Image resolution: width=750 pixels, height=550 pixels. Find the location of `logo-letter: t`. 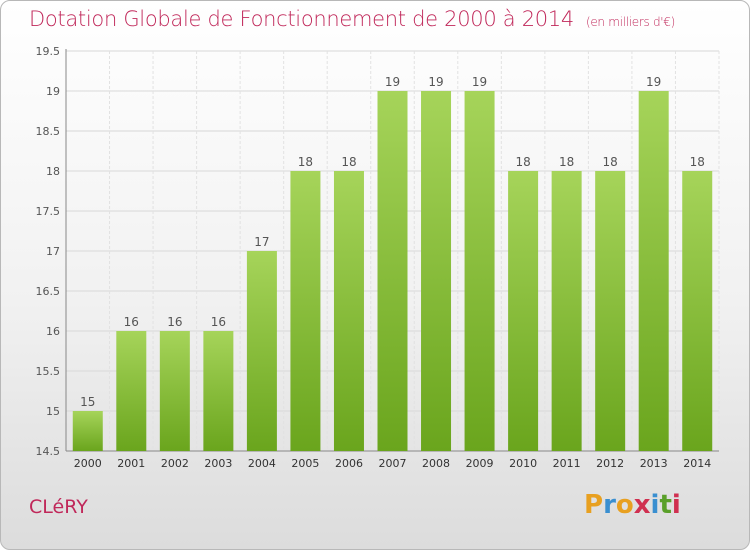

logo-letter: t is located at coordinates (665, 505).